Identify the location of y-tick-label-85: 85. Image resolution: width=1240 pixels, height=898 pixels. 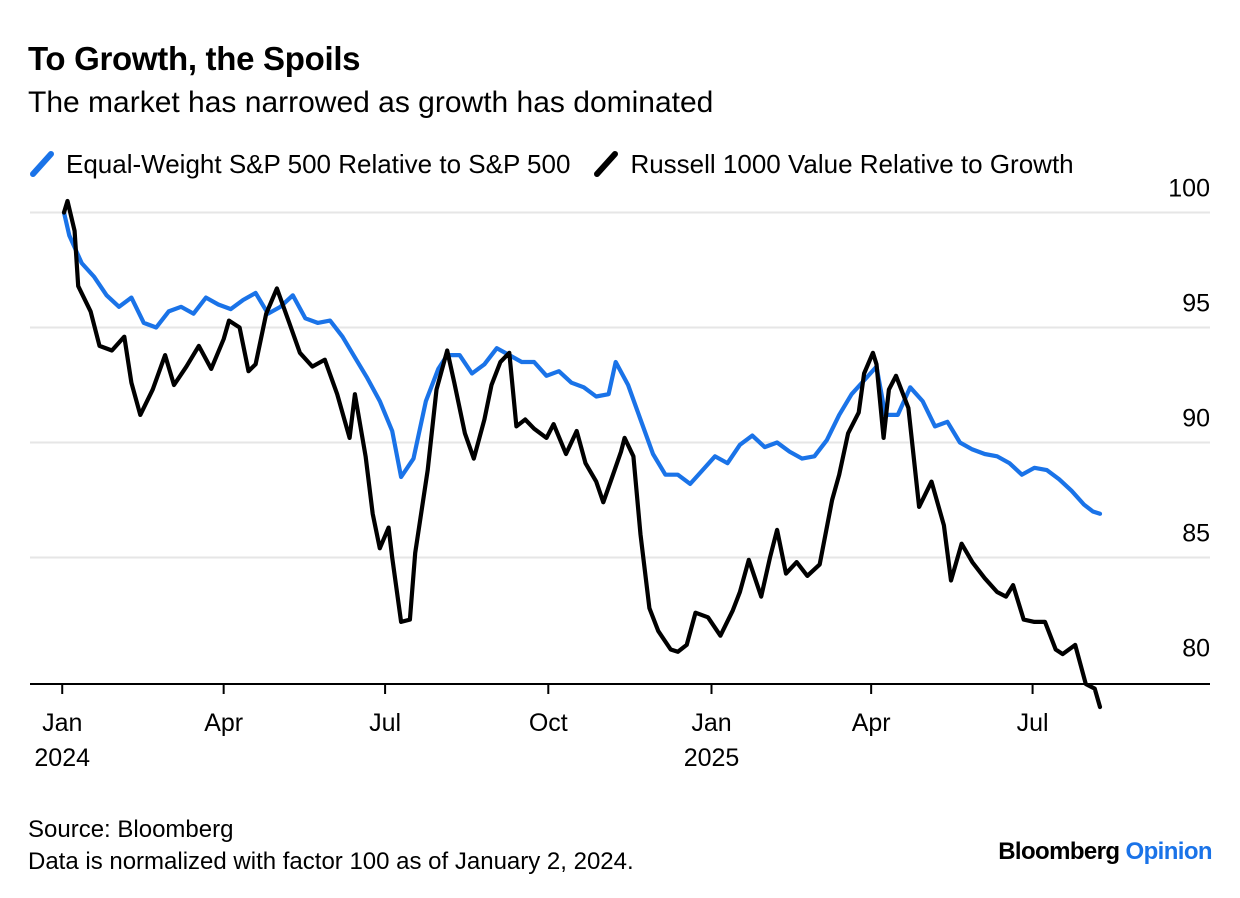
(1196, 534).